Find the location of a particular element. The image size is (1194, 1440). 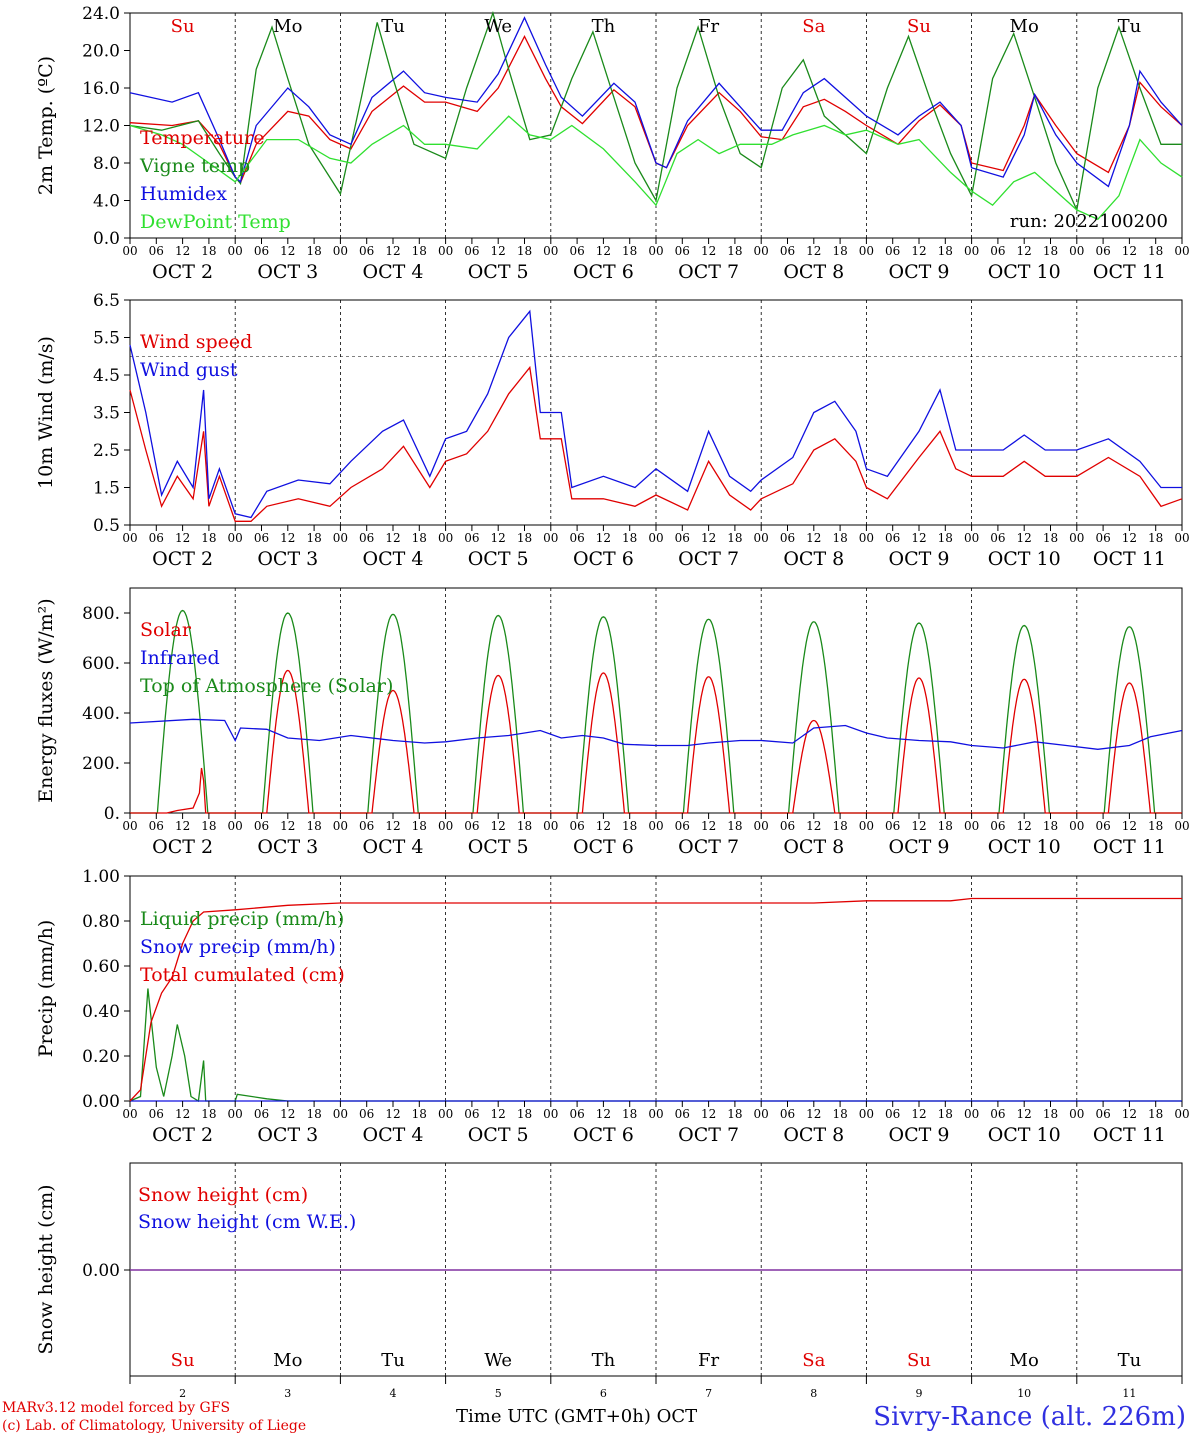

y-axis-label: Precip (mm/h) is located at coordinates (46, 989).